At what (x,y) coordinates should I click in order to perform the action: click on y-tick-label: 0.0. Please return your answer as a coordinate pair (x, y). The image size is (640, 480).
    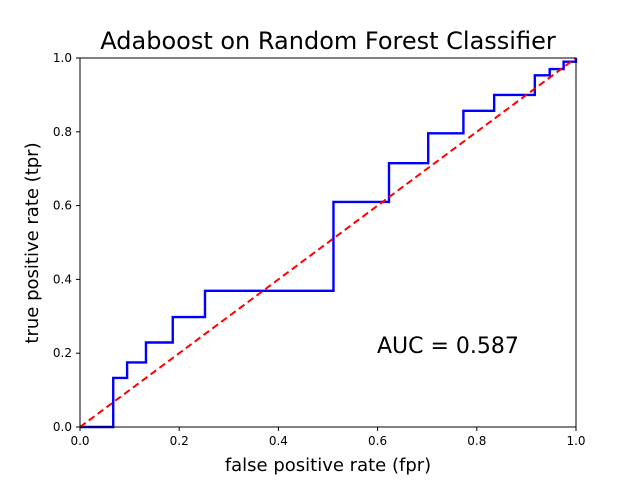
    Looking at the image, I should click on (62, 427).